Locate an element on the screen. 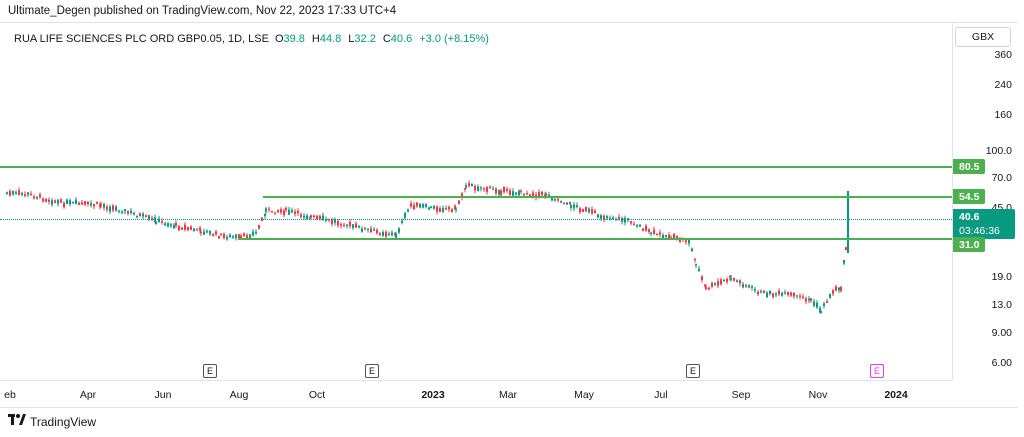 This screenshot has height=437, width=1024. time-tick: May is located at coordinates (584, 395).